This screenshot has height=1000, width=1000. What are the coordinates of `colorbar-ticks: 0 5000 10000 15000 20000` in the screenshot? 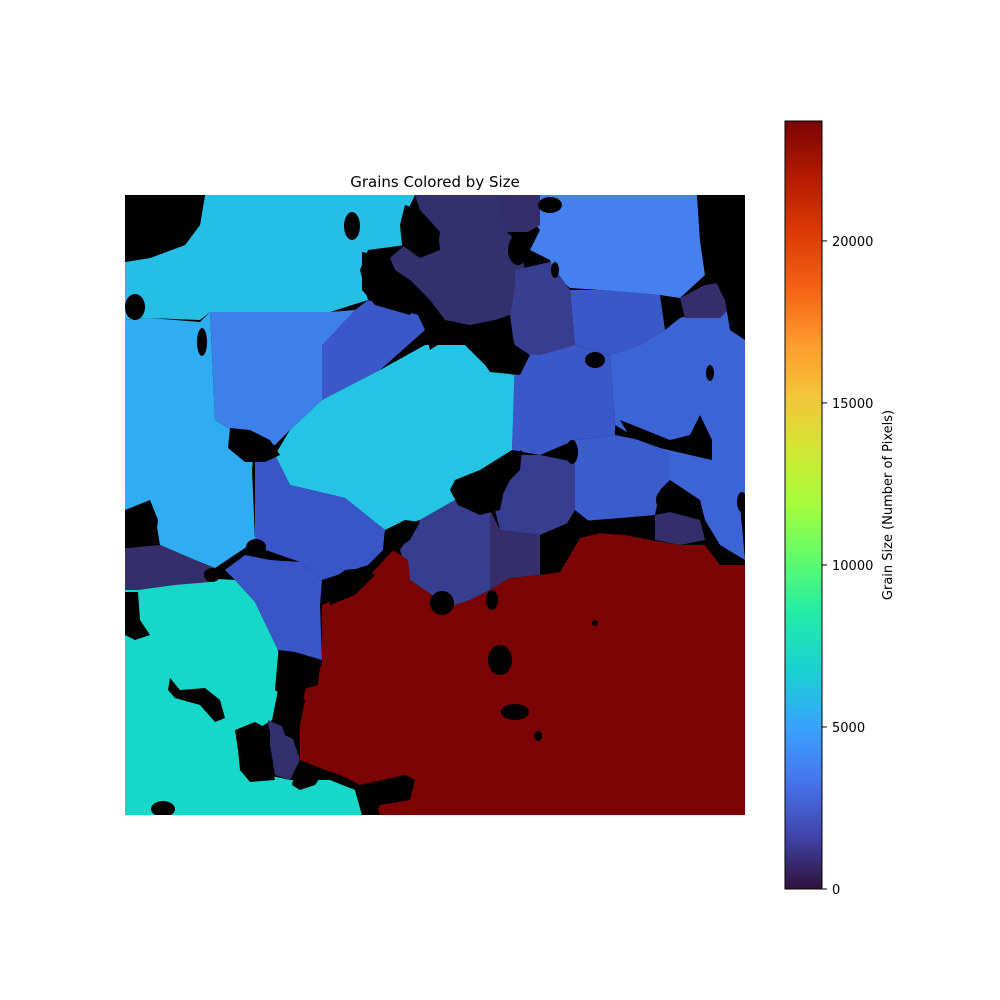 It's located at (847, 566).